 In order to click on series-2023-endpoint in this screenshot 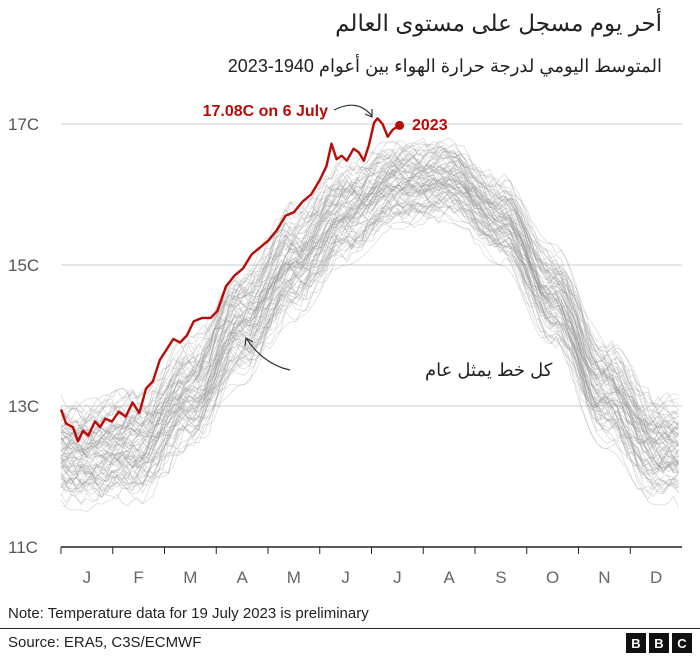, I will do `click(400, 125)`.